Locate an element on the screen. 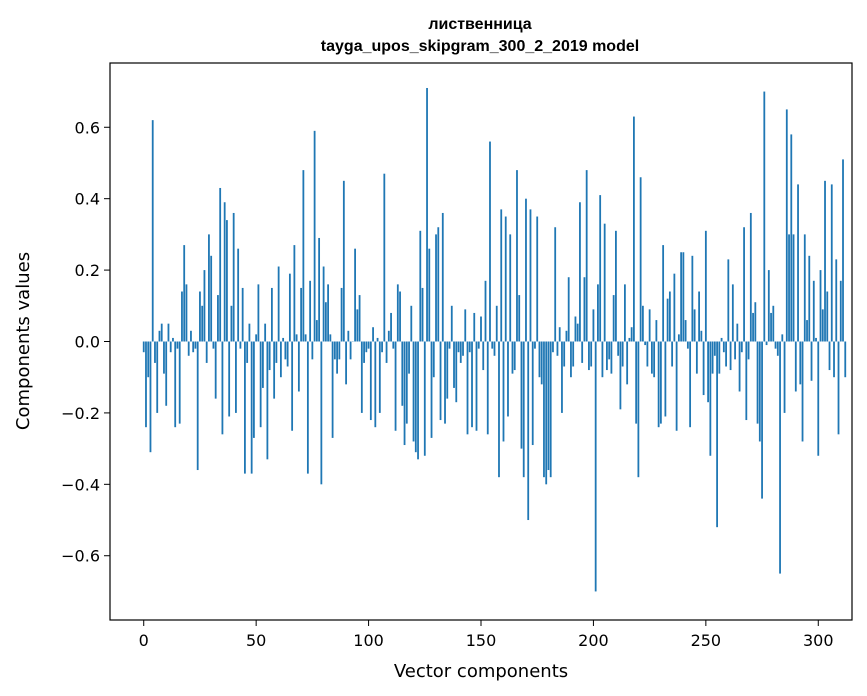 The height and width of the screenshot is (696, 867). x-tick-label: 100 is located at coordinates (368, 640).